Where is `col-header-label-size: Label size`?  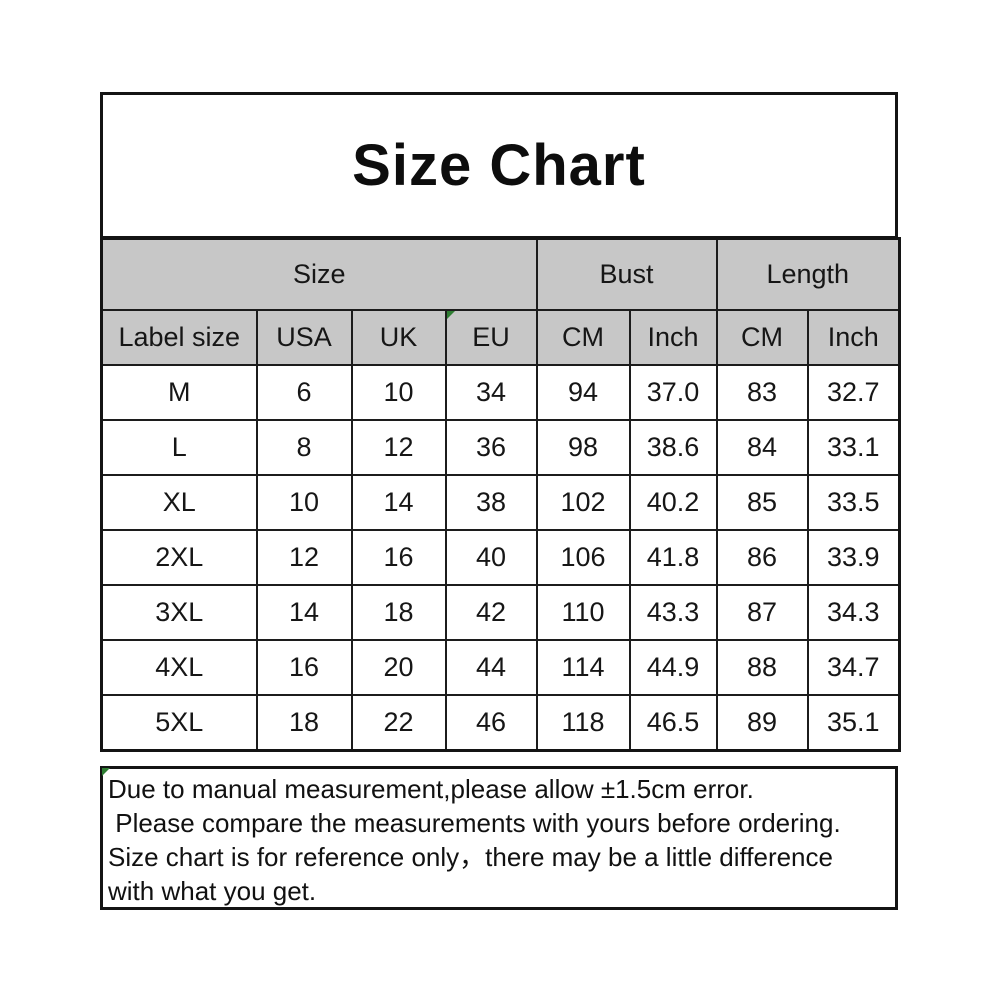 col-header-label-size: Label size is located at coordinates (179, 337).